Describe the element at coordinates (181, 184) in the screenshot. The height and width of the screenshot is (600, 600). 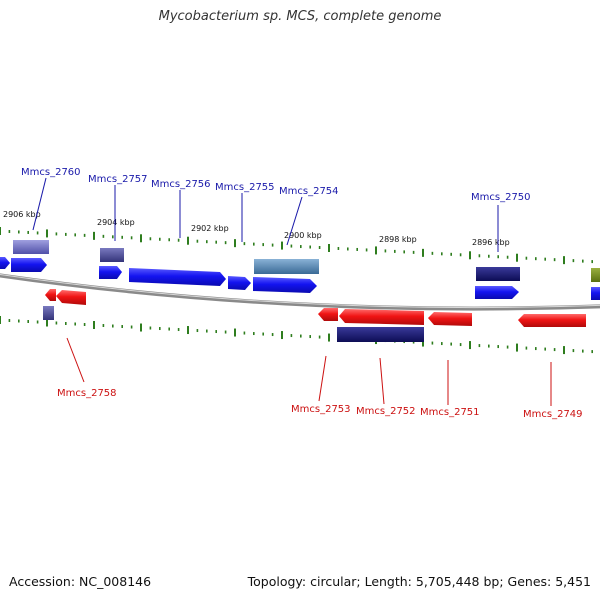
I see `gene-label-forward: Mmcs_2756` at that location.